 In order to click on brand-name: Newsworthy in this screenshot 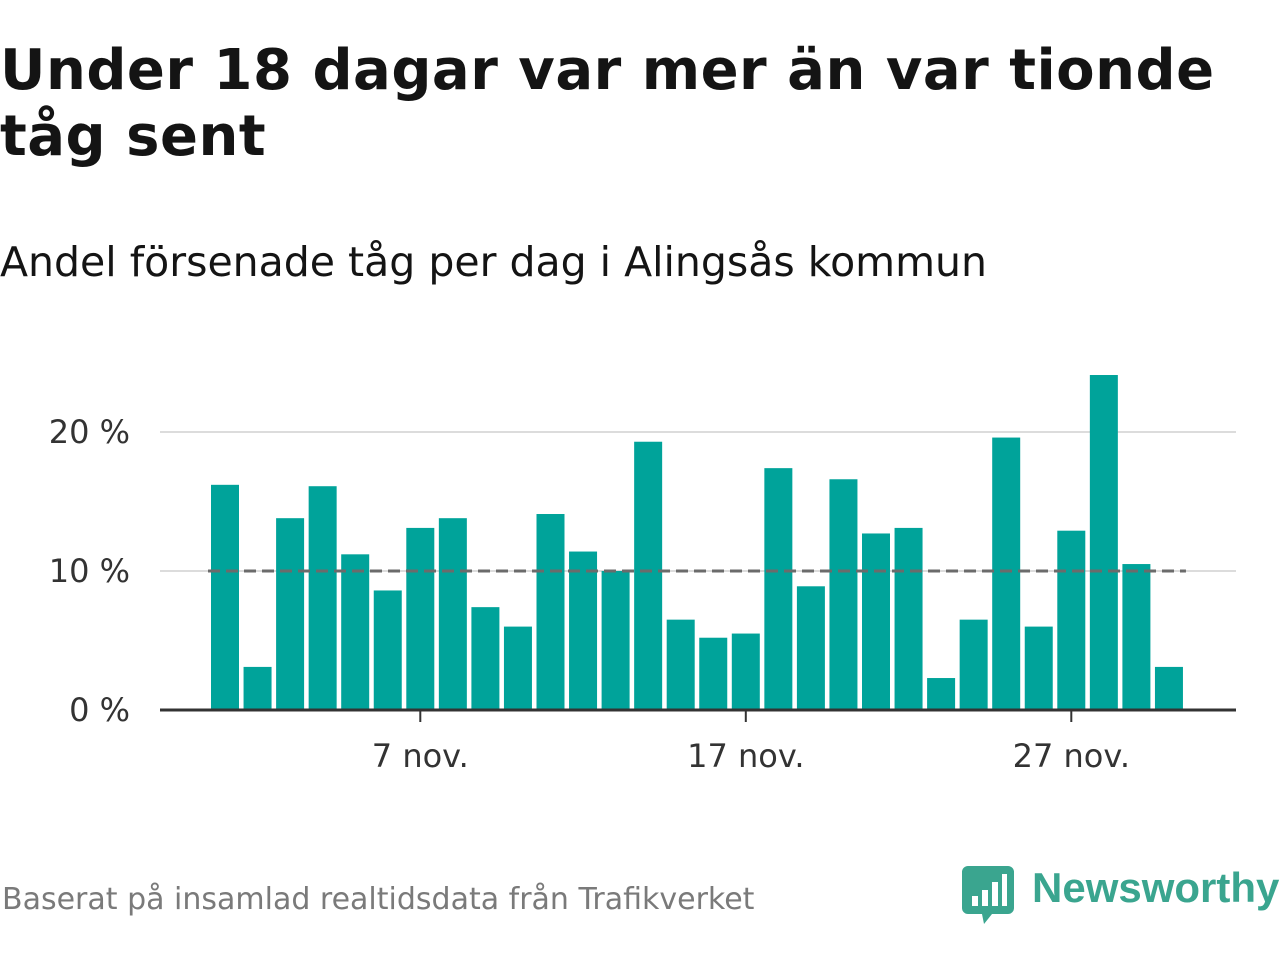, I will do `click(1156, 887)`.